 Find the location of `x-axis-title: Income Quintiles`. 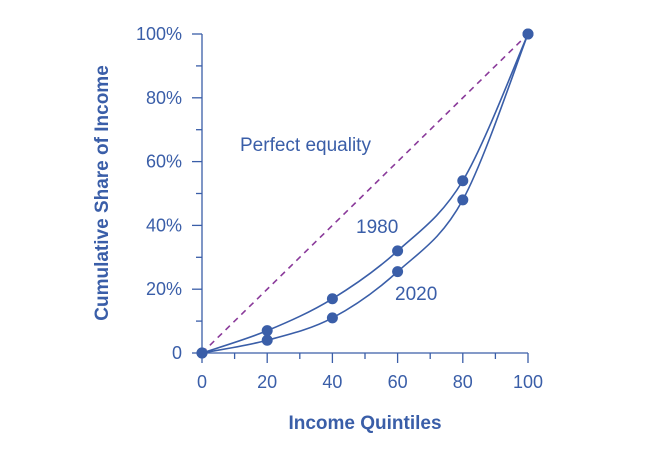

x-axis-title: Income Quintiles is located at coordinates (364, 423).